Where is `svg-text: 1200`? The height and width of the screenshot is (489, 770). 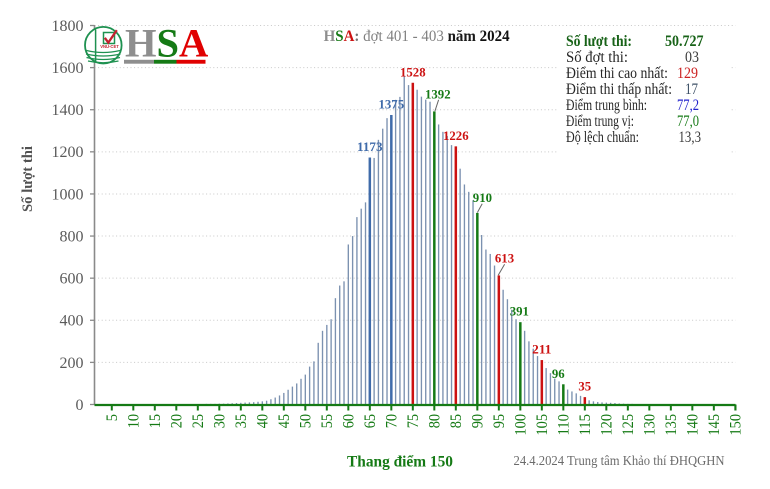
svg-text: 1200 is located at coordinates (68, 152).